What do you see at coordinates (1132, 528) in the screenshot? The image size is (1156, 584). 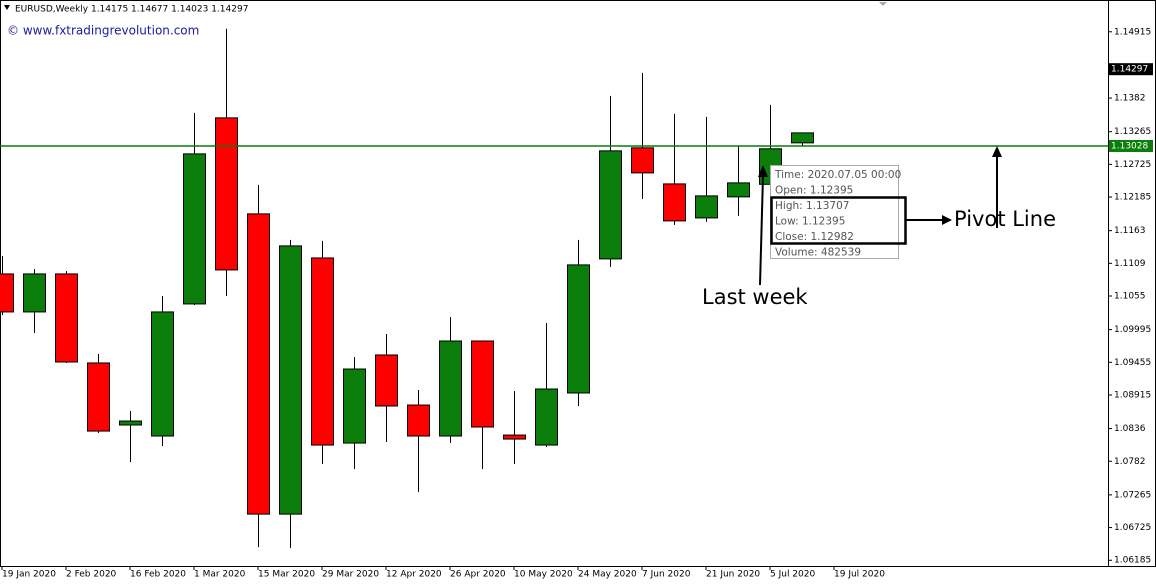 I see `y-tick-label: 1.06725` at bounding box center [1132, 528].